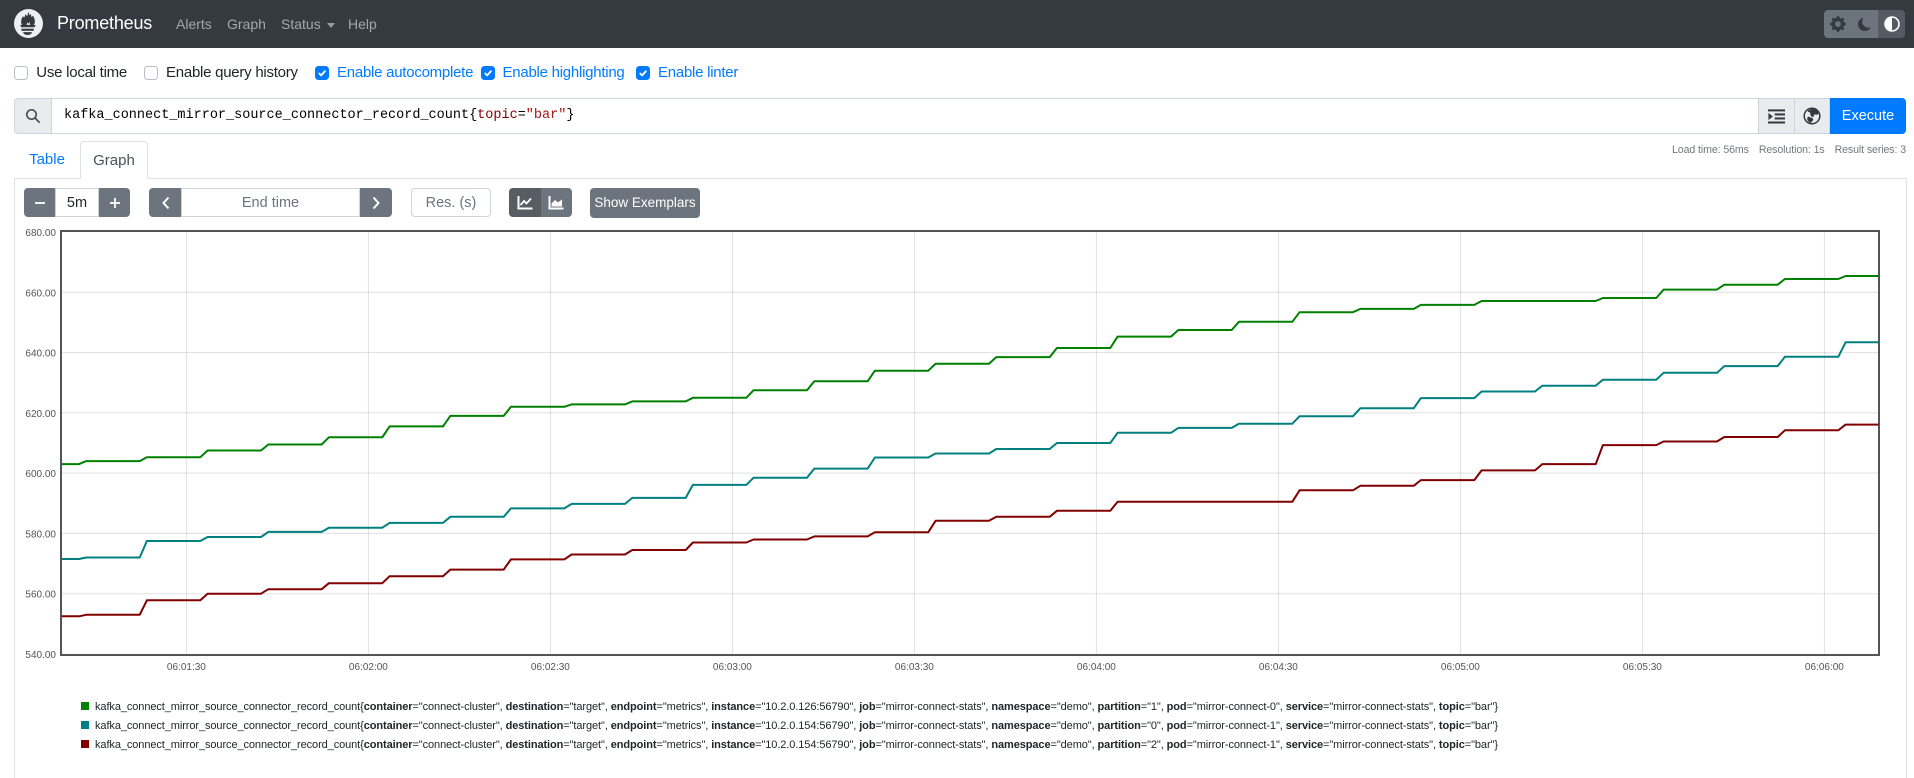  I want to click on svg-text: 580.00, so click(40, 534).